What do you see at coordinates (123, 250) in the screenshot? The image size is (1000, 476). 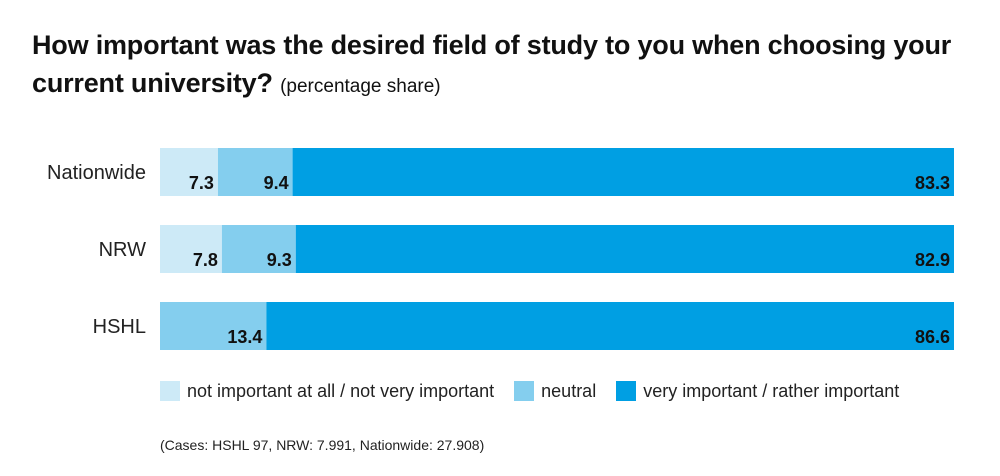 I see `category-label: NRW` at bounding box center [123, 250].